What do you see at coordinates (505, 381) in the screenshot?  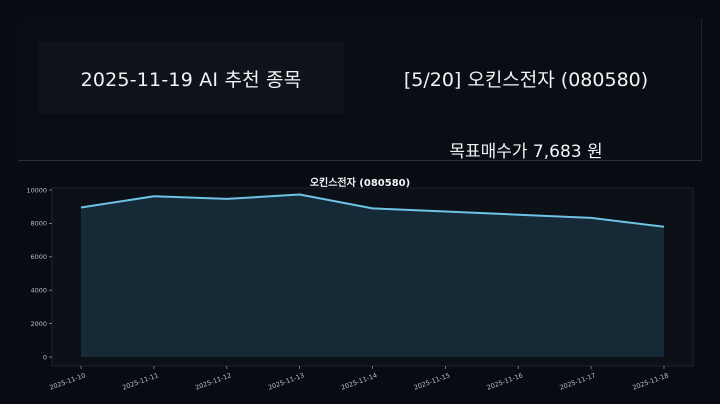 I see `x-tick-label: 2025-11-16` at bounding box center [505, 381].